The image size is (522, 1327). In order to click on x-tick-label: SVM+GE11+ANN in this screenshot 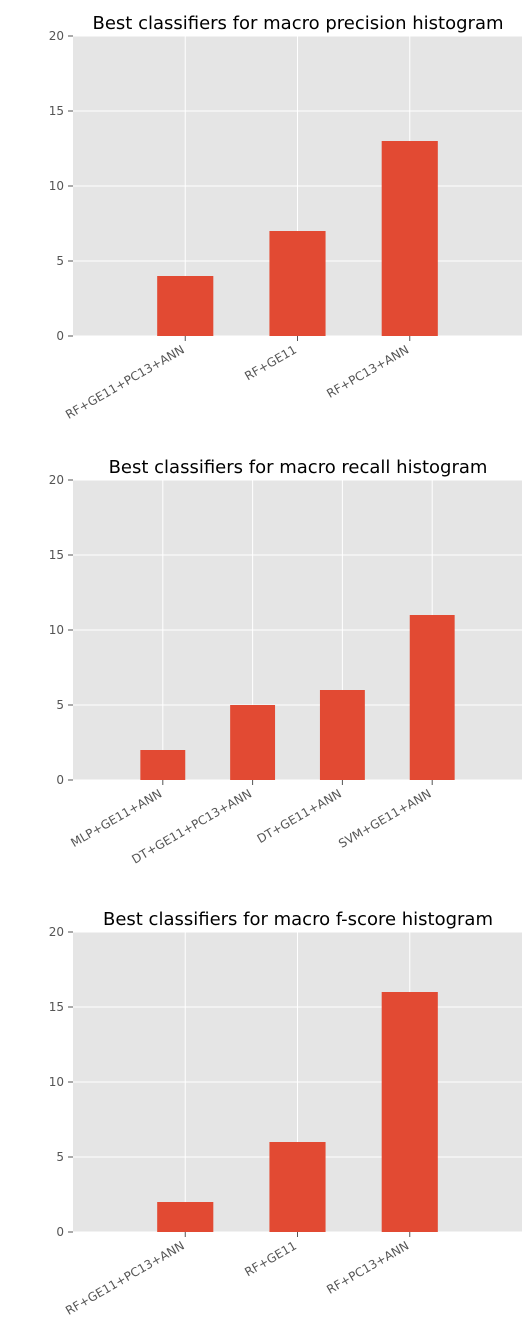, I will do `click(385, 818)`.